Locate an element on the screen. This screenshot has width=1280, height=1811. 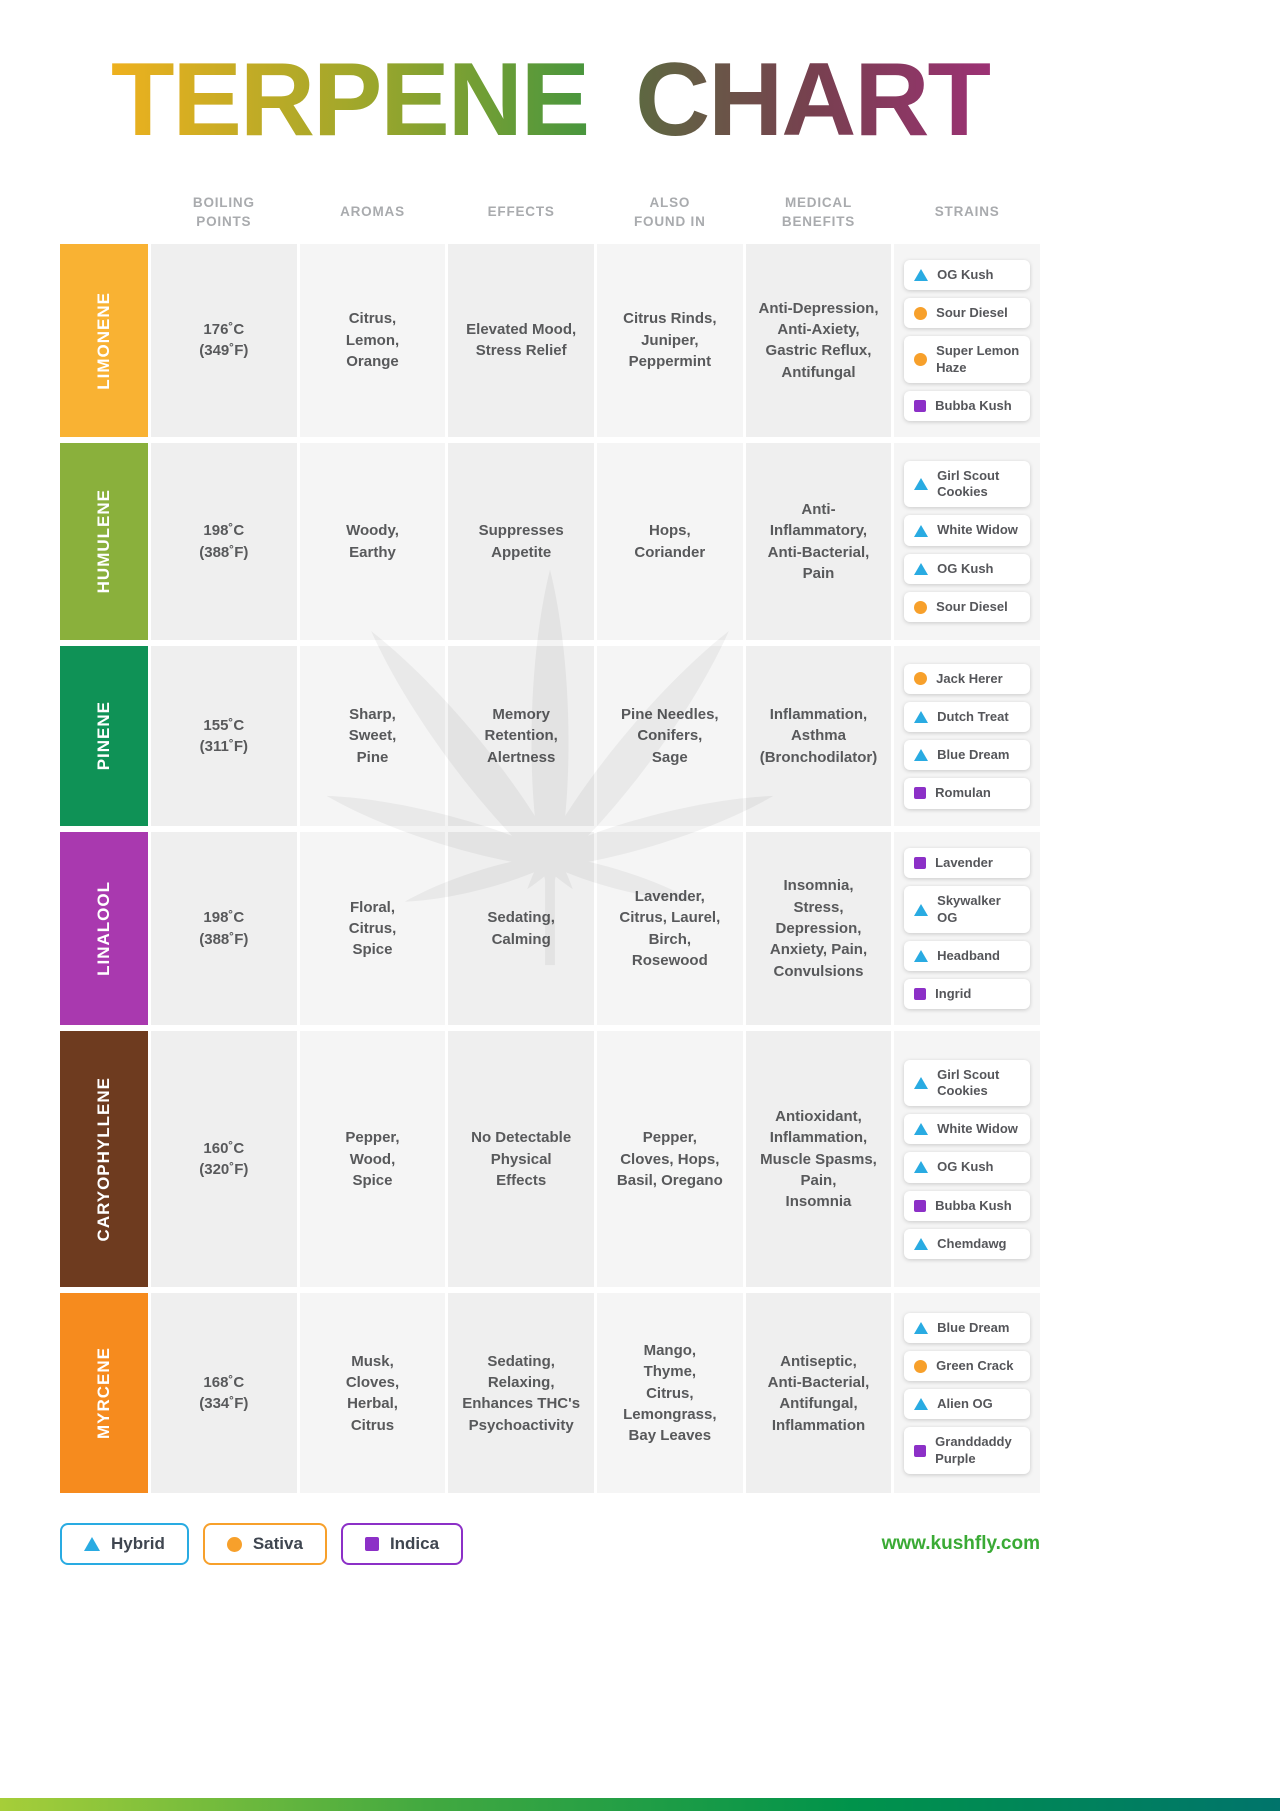
terpene-name-label: PINENE is located at coordinates (104, 736).